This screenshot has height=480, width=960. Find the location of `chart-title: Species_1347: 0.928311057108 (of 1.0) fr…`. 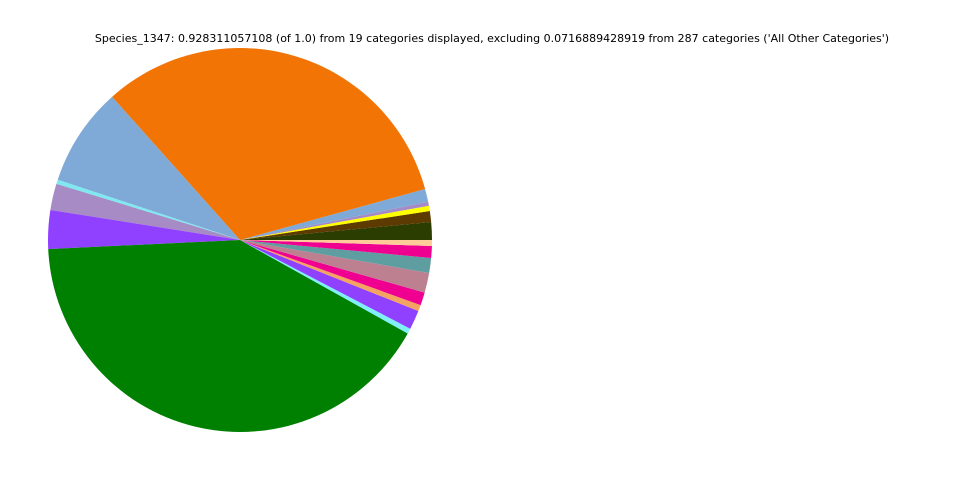

chart-title: Species_1347: 0.928311057108 (of 1.0) fr… is located at coordinates (492, 38).